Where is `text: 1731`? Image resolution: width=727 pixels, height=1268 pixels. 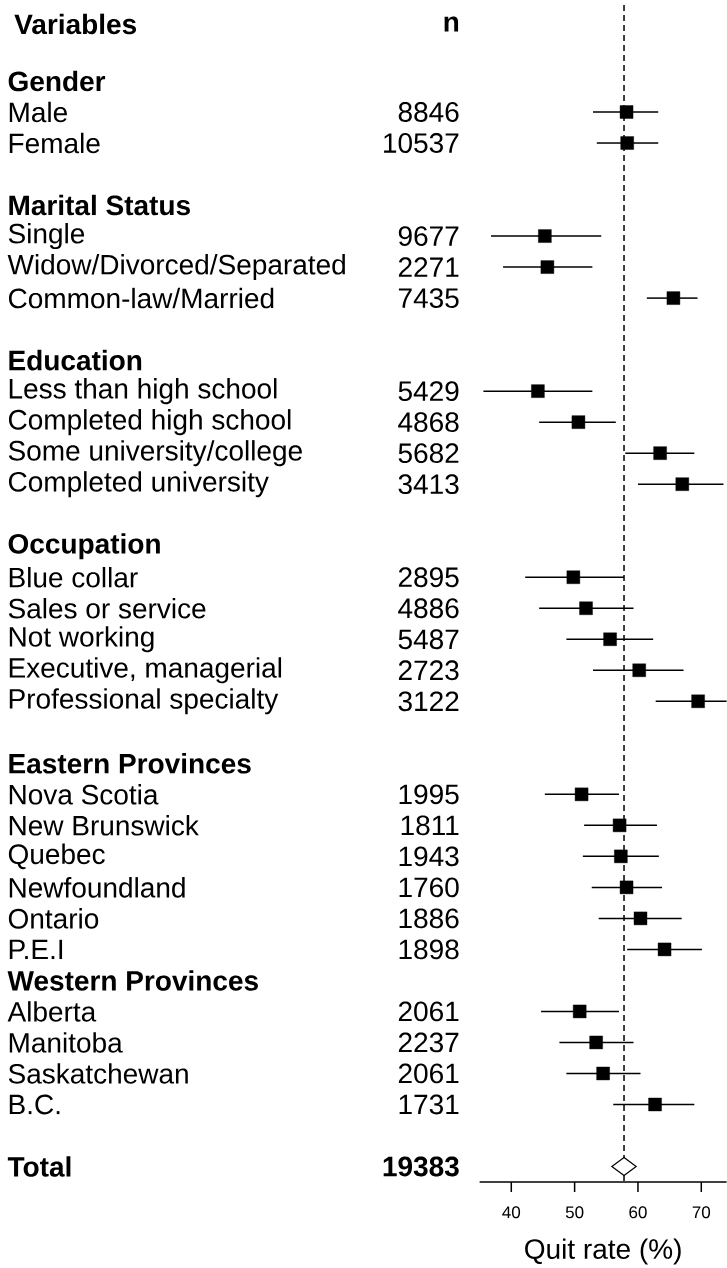
text: 1731 is located at coordinates (429, 1104).